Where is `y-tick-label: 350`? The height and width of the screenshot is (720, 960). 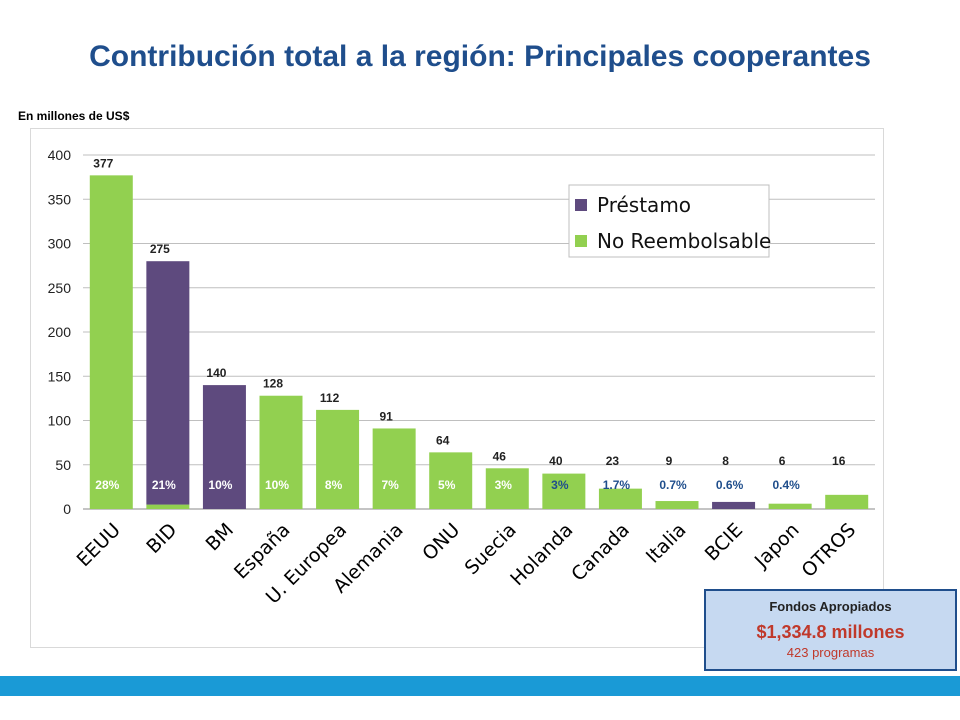 y-tick-label: 350 is located at coordinates (60, 199).